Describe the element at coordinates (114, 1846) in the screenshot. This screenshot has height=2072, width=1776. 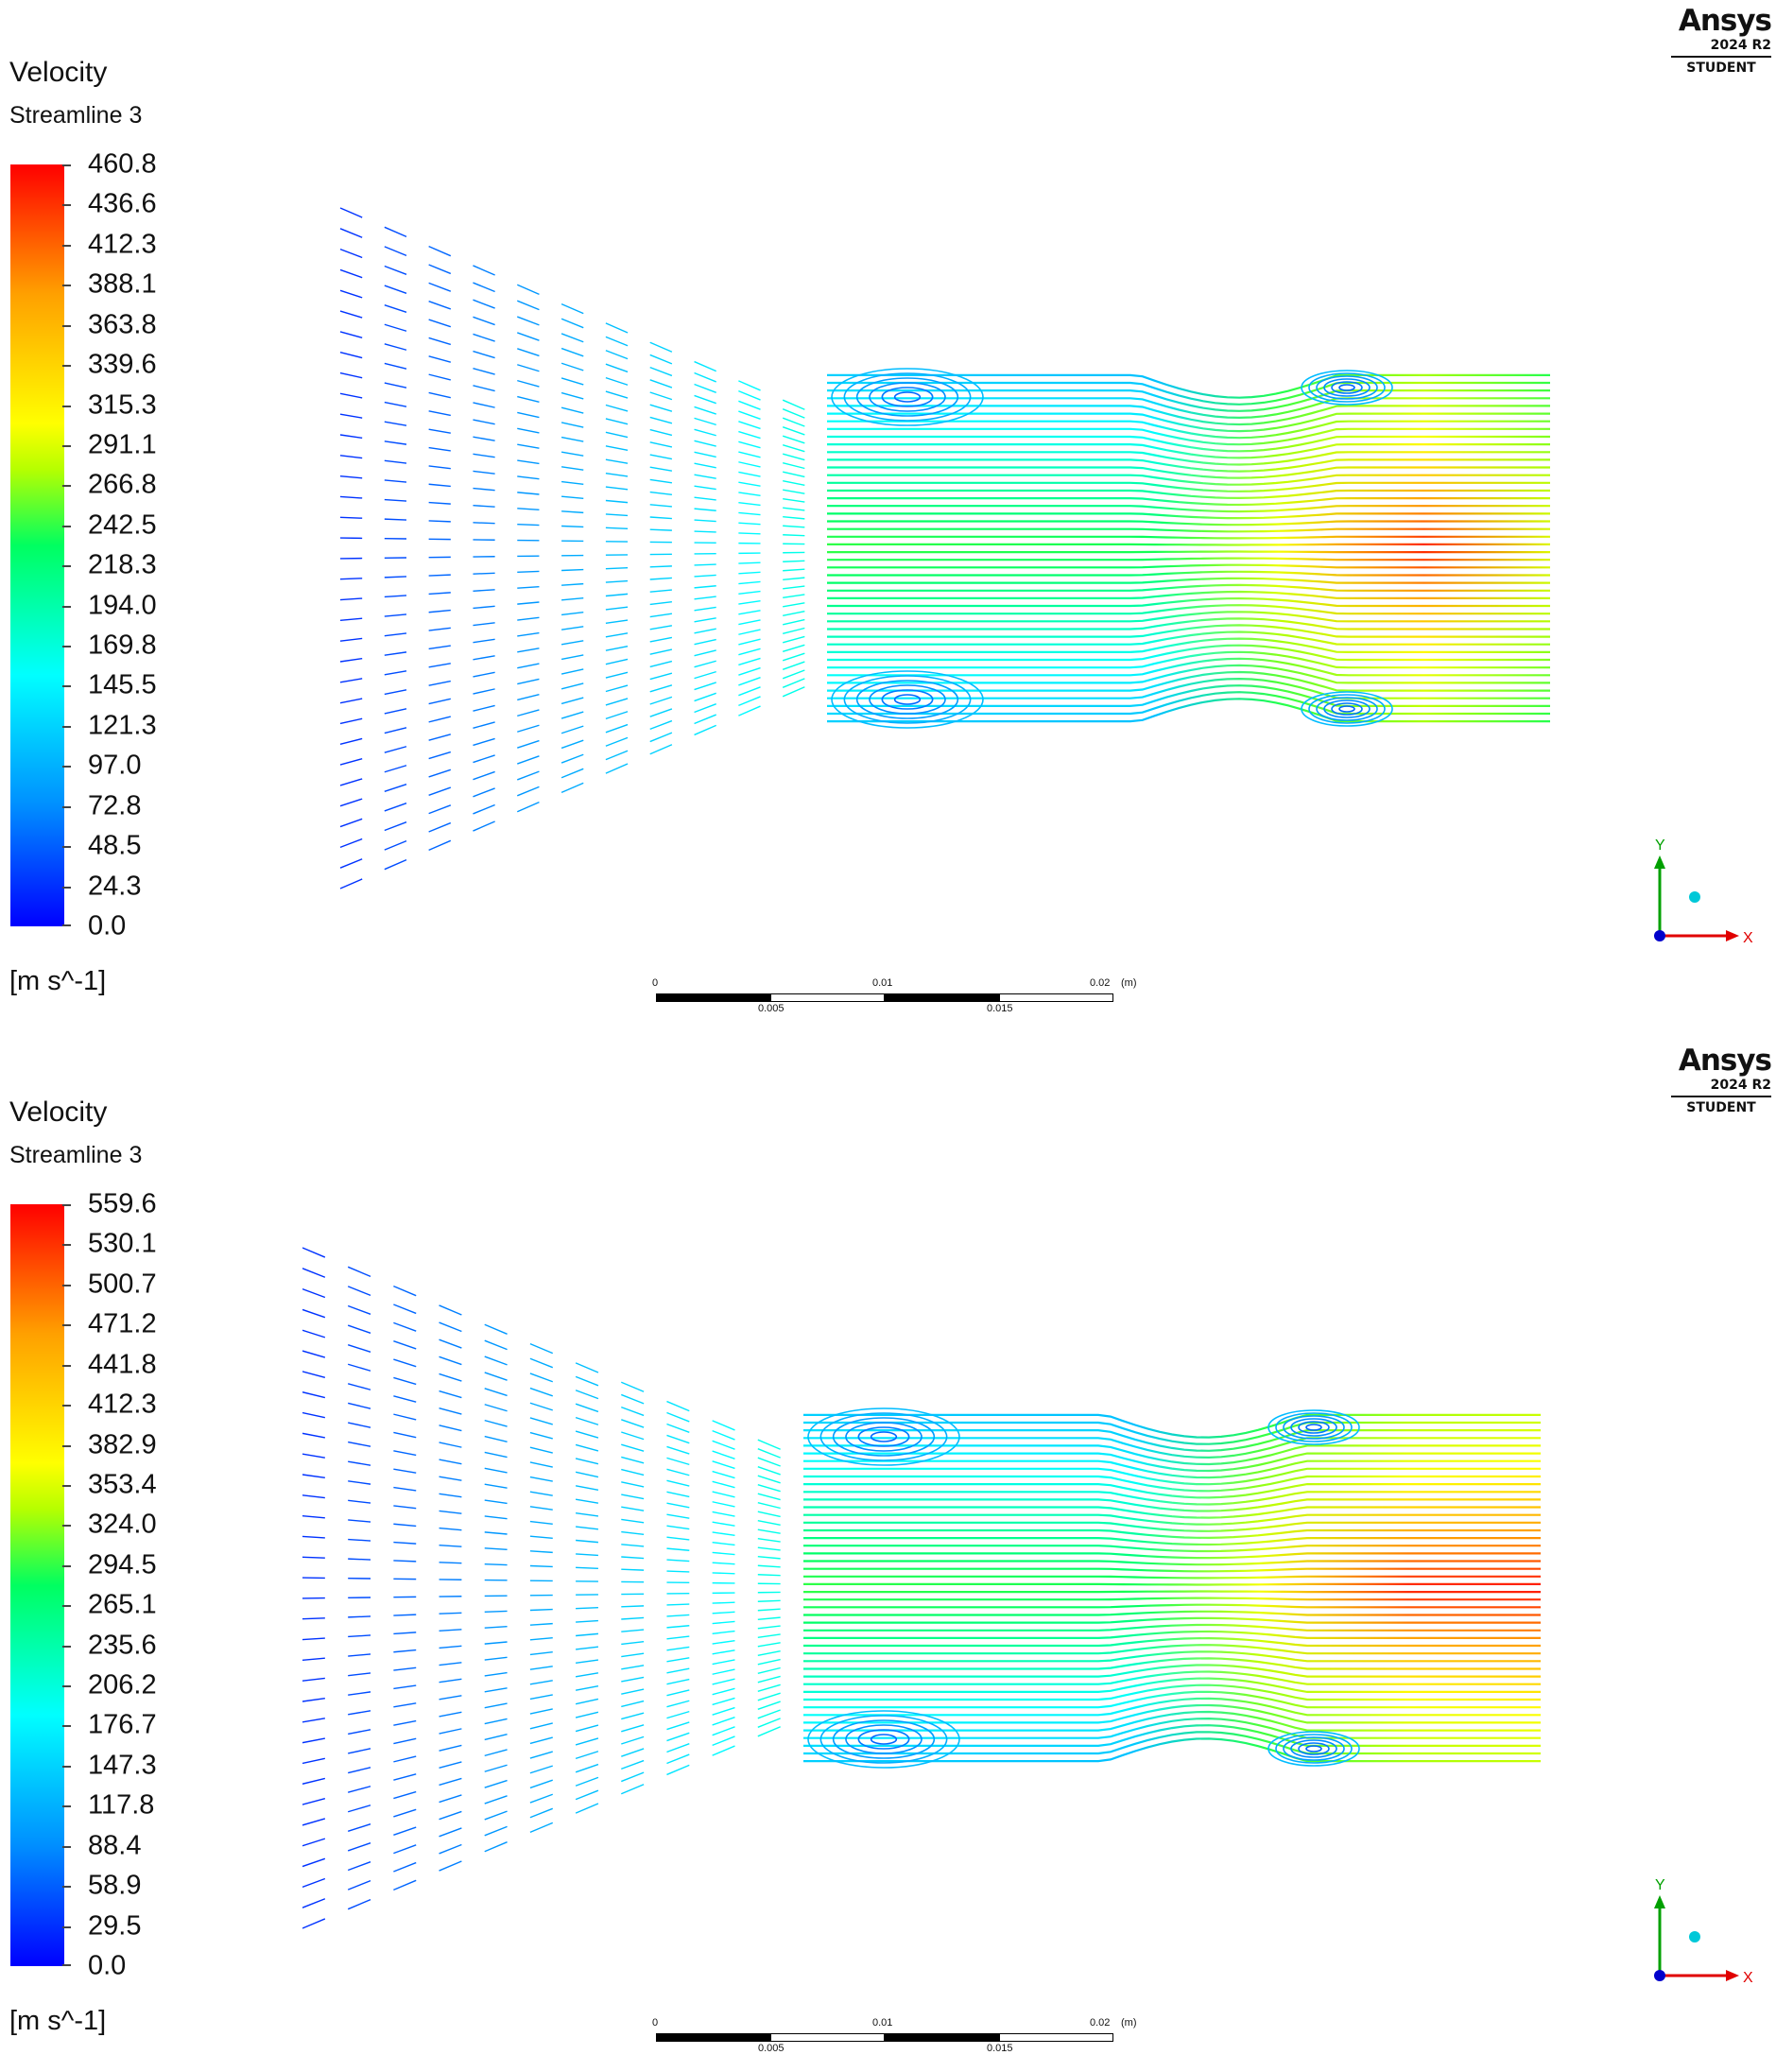
I see `legend-value: 88.4` at that location.